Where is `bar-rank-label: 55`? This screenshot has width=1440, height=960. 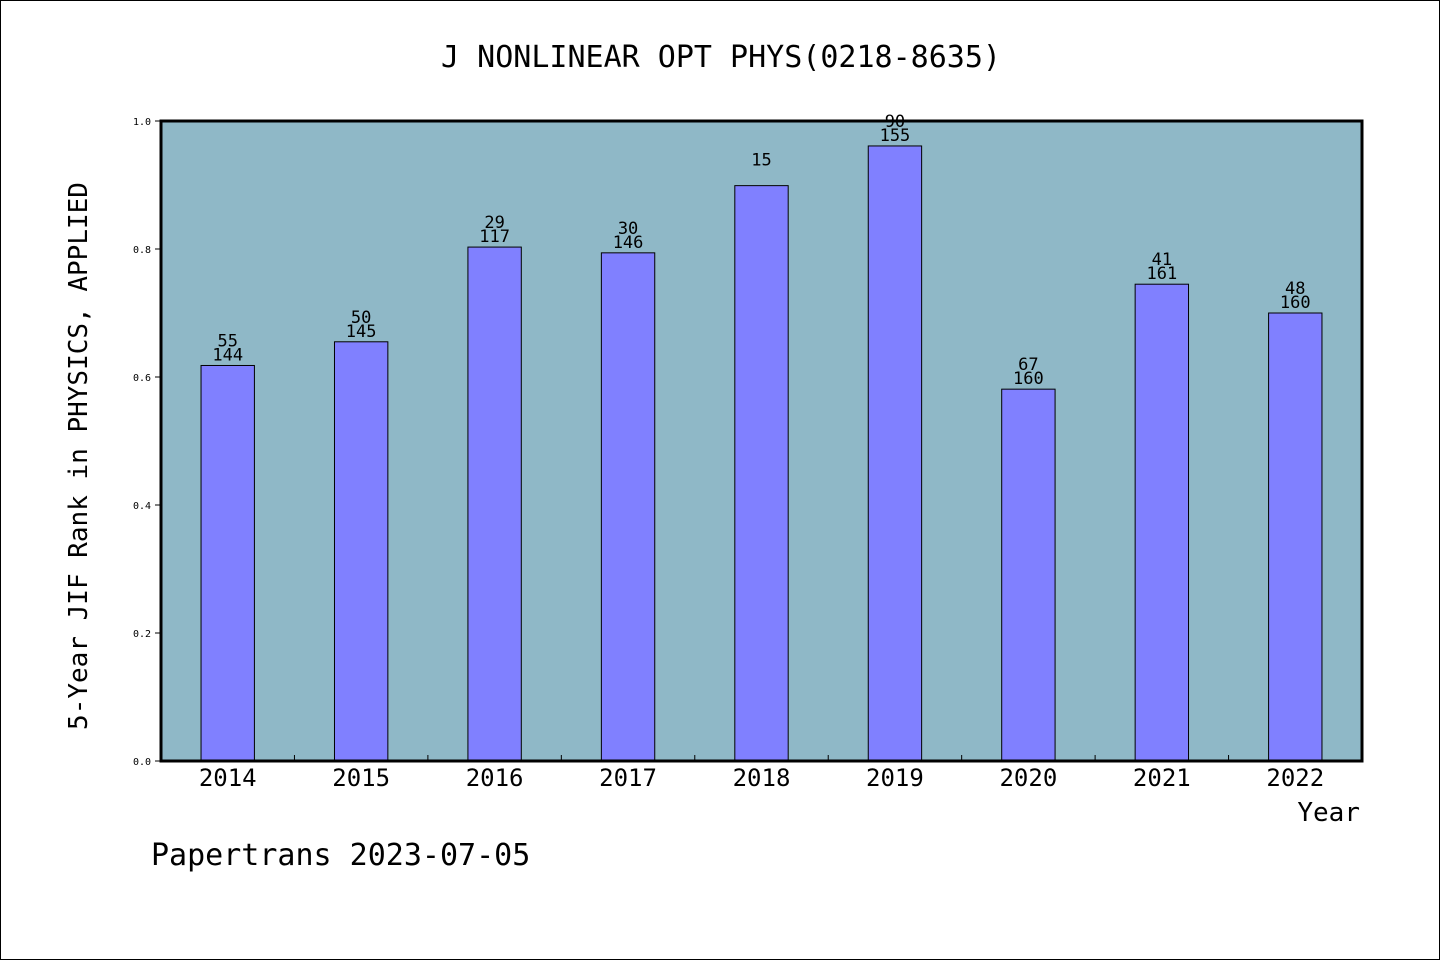
bar-rank-label: 55 is located at coordinates (227, 341).